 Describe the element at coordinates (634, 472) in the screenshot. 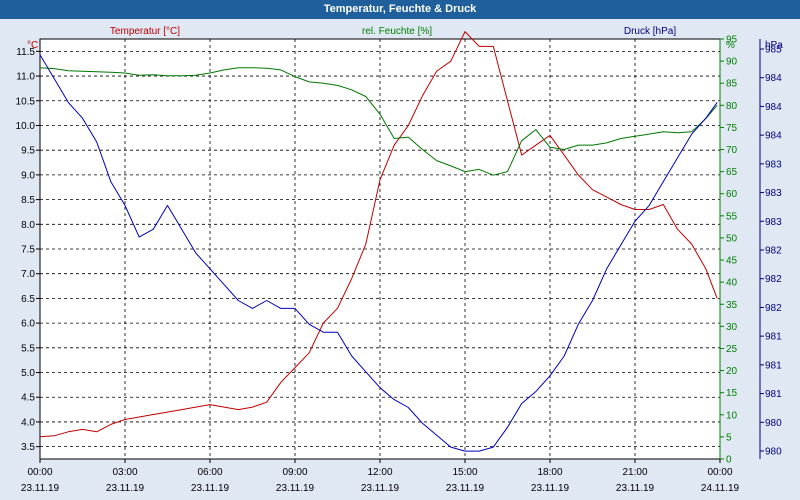

I see `time-tick-label: 21:00` at that location.